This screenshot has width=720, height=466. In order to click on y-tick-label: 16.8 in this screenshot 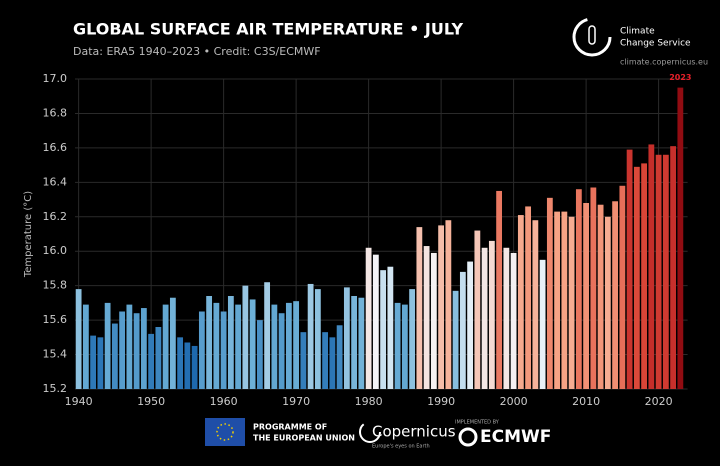, I will do `click(55, 112)`.